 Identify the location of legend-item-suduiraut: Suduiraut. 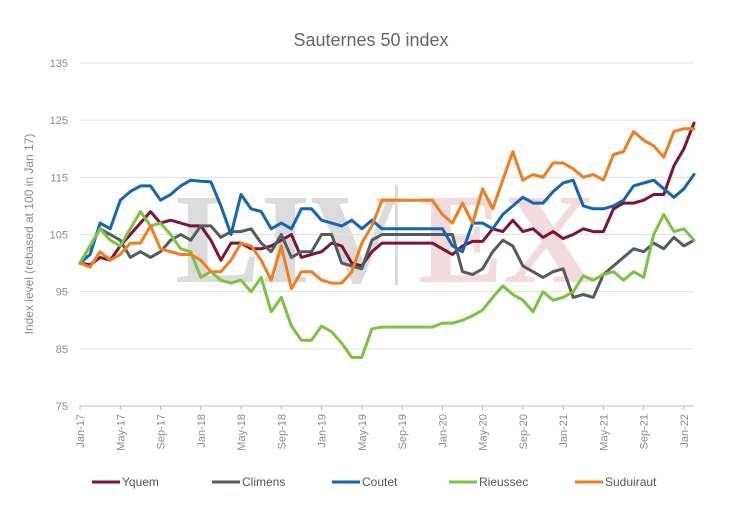
(616, 482).